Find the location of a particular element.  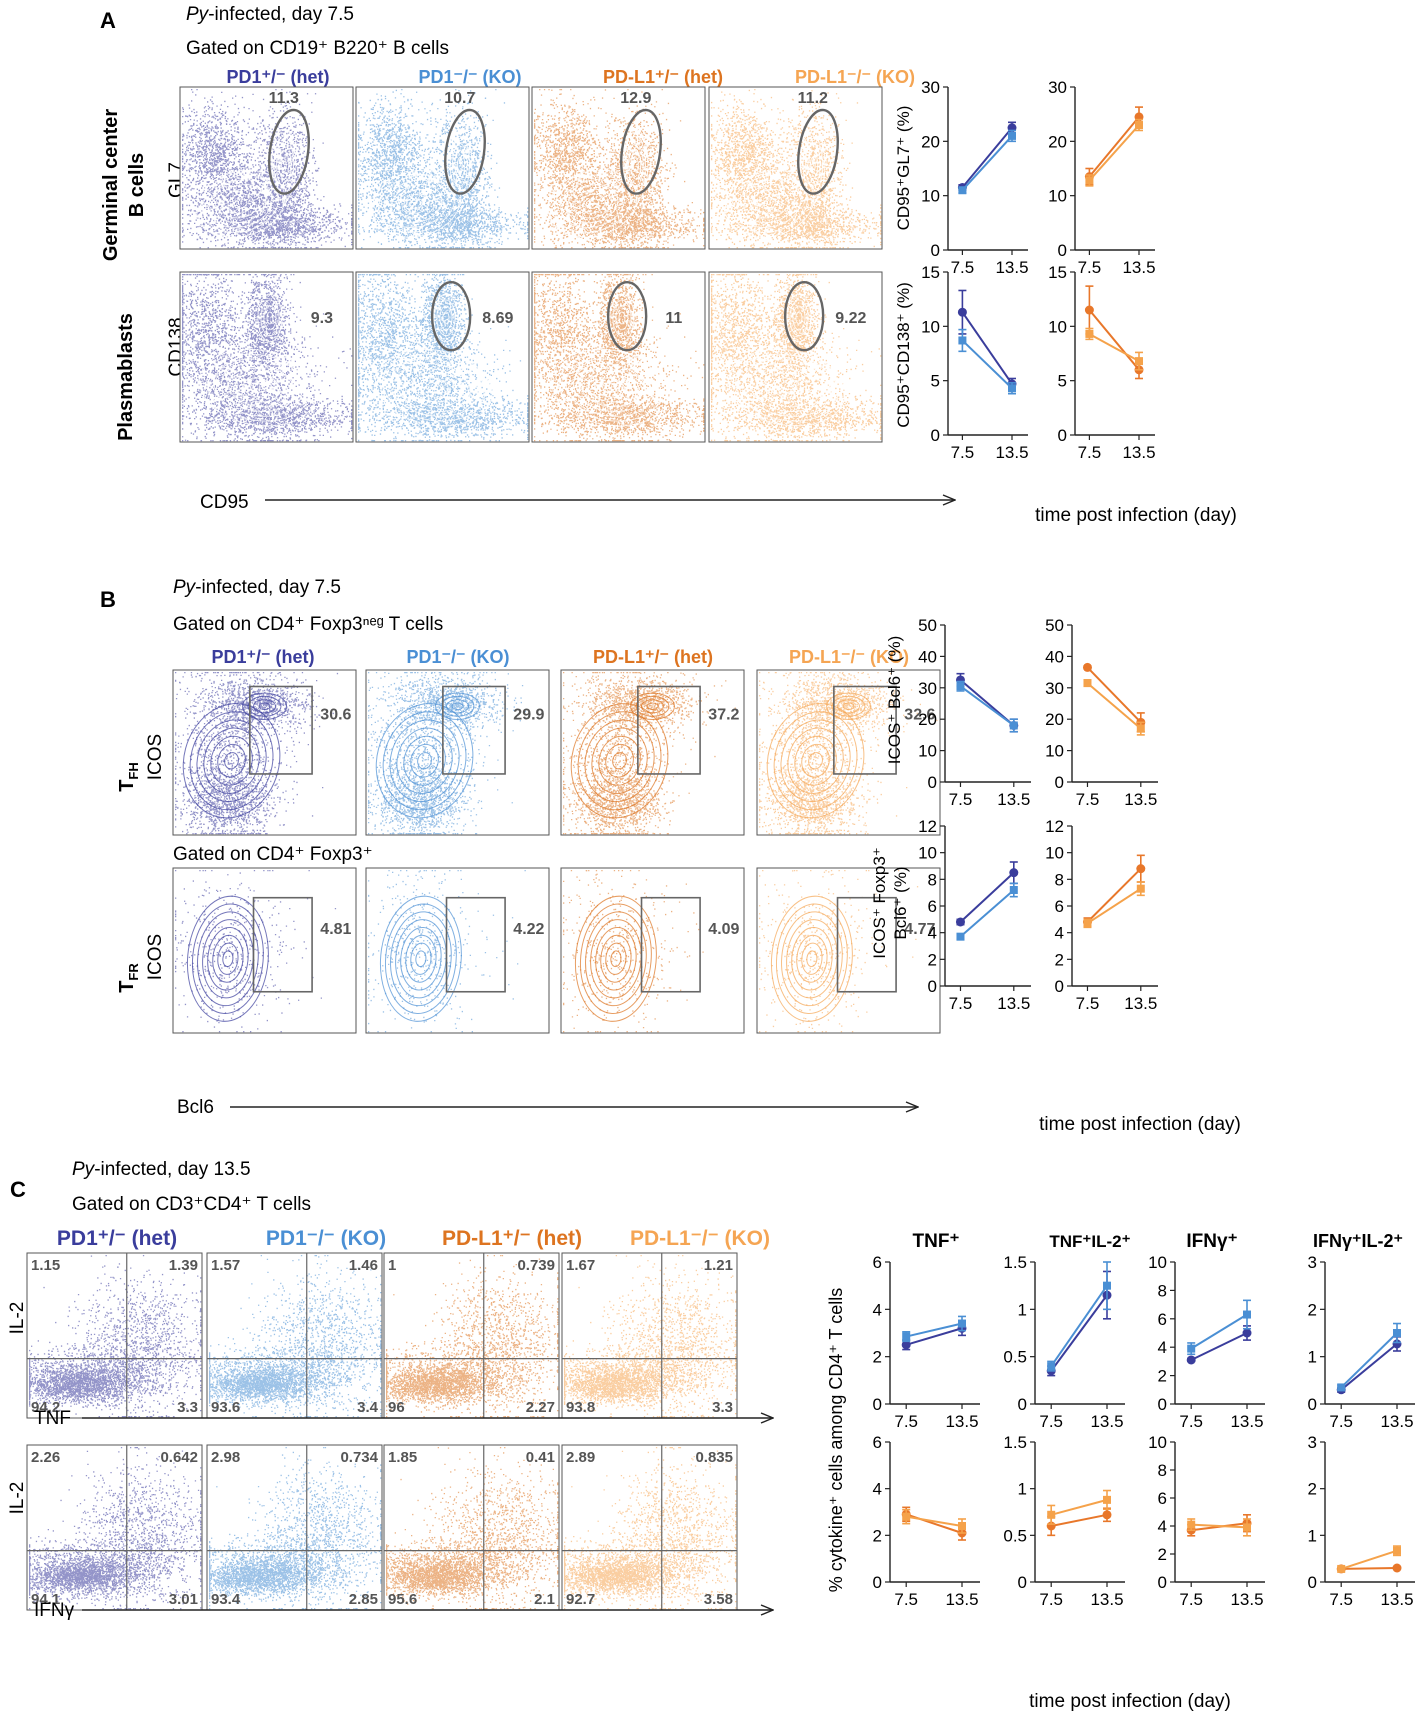

panel-c-title: Py-infected, day 13.5 is located at coordinates (161, 1169).